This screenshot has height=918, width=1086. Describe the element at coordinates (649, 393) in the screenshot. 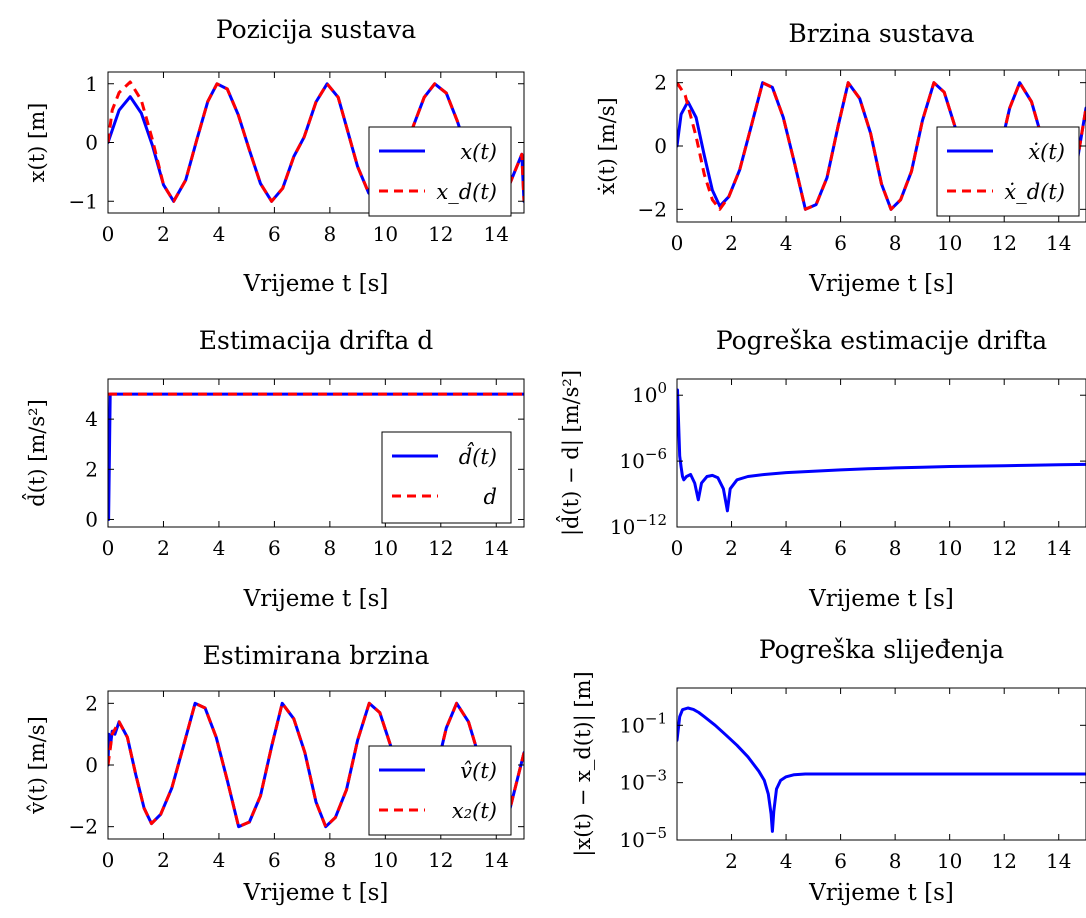

I see `y-tick-label: 10⁰` at that location.